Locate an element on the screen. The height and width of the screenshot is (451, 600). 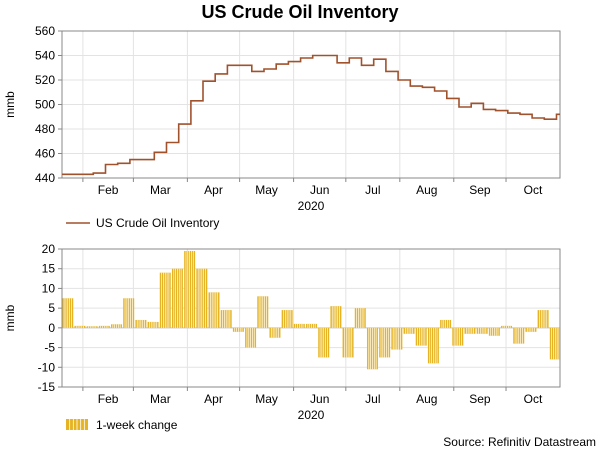
bot-x-tick-label: May is located at coordinates (266, 399).